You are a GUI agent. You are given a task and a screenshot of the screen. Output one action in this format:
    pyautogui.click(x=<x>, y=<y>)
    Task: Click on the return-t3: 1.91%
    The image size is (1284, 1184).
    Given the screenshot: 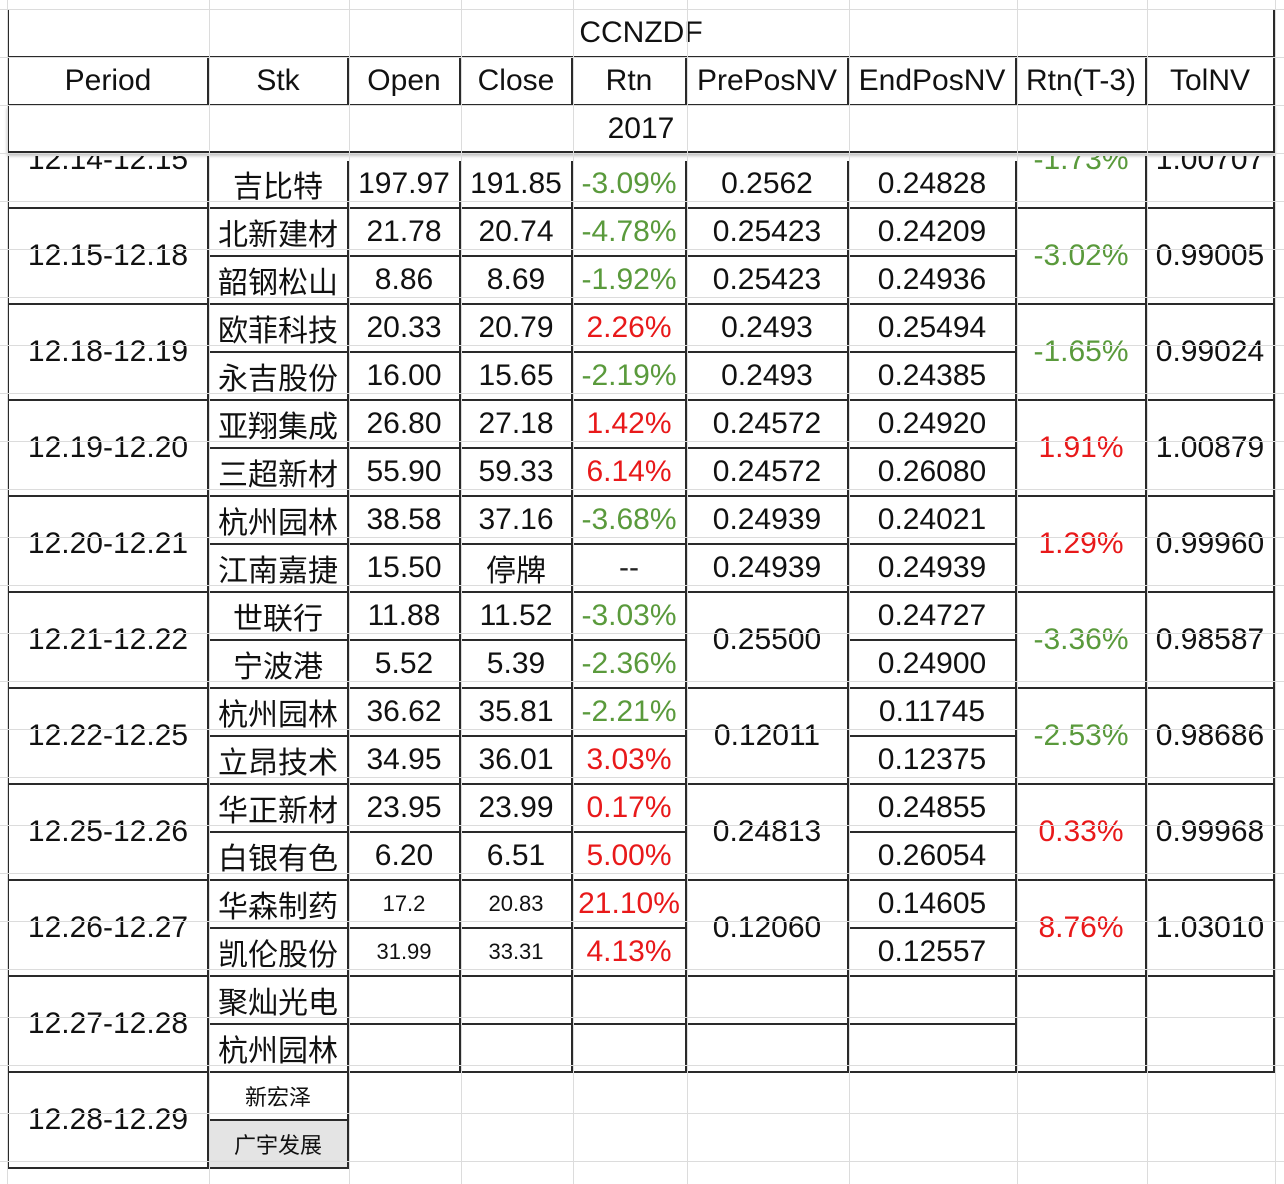 What is the action you would take?
    pyautogui.click(x=1082, y=449)
    